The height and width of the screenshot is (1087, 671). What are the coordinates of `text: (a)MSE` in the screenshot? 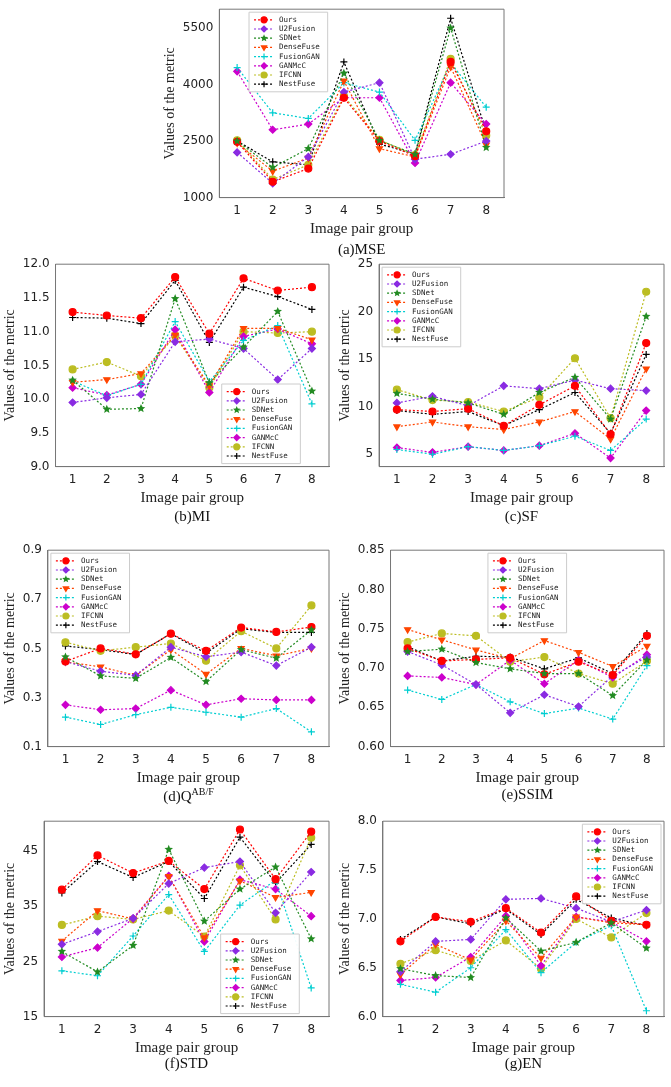 It's located at (361, 249).